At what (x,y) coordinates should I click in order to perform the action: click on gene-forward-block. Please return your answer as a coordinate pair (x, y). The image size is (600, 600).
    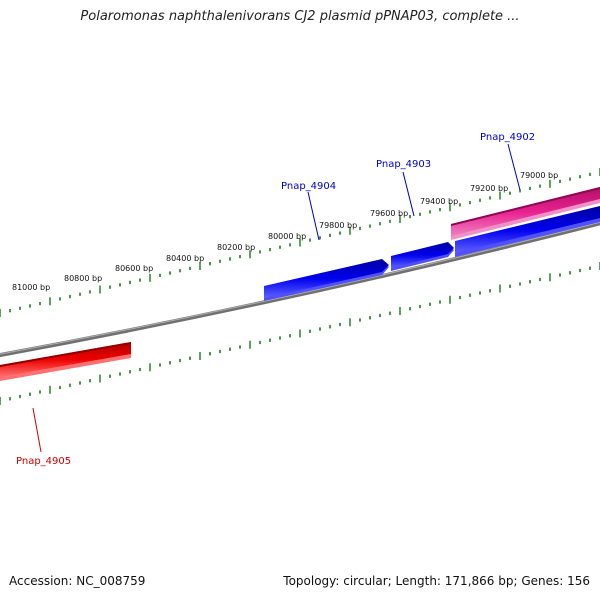
    Looking at the image, I should click on (527, 231).